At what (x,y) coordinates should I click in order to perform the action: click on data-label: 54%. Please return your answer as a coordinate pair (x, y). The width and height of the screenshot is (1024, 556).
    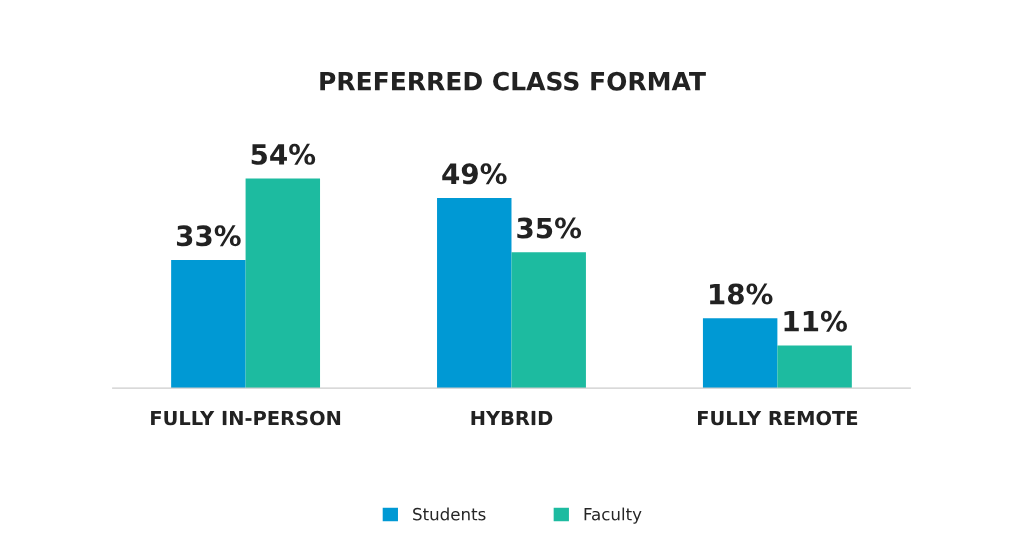
    Looking at the image, I should click on (283, 154).